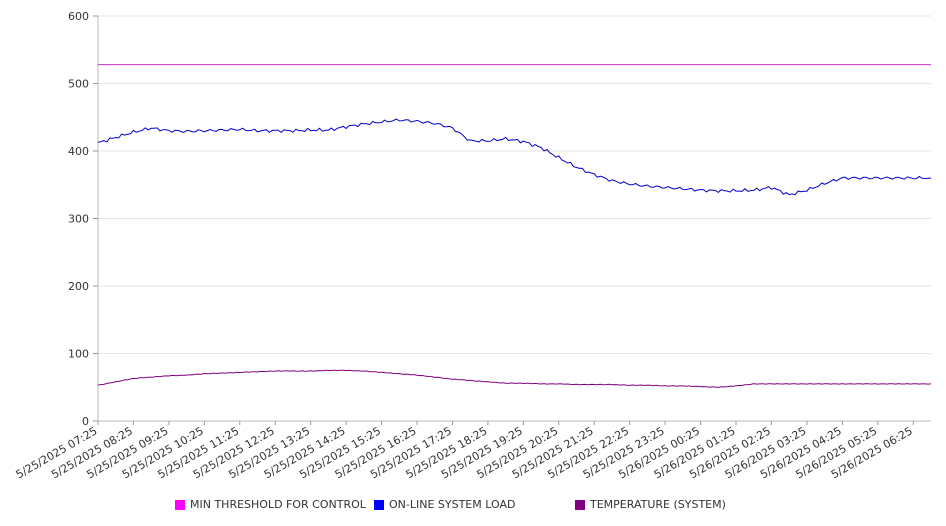  I want to click on y-tick-label: 100, so click(78, 354).